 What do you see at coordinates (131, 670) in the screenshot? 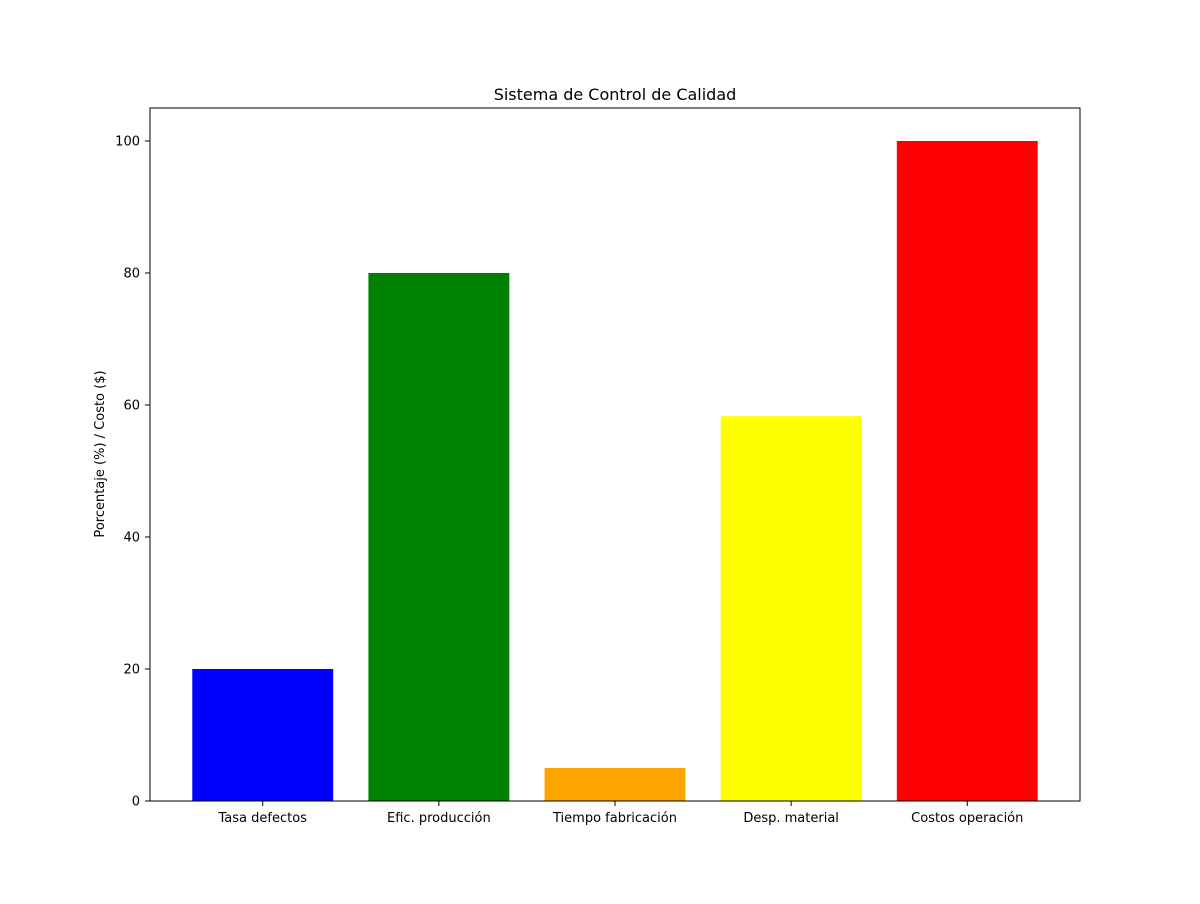
I see `y-tick-label: 20` at bounding box center [131, 670].